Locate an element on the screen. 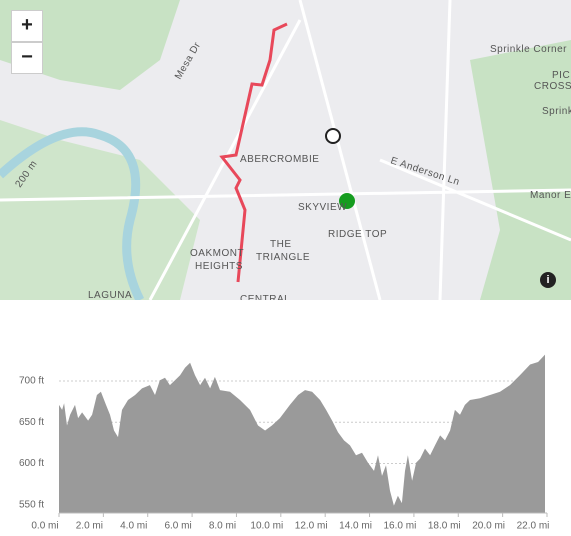 The height and width of the screenshot is (536, 571). map-label: CROSS is located at coordinates (552, 86).